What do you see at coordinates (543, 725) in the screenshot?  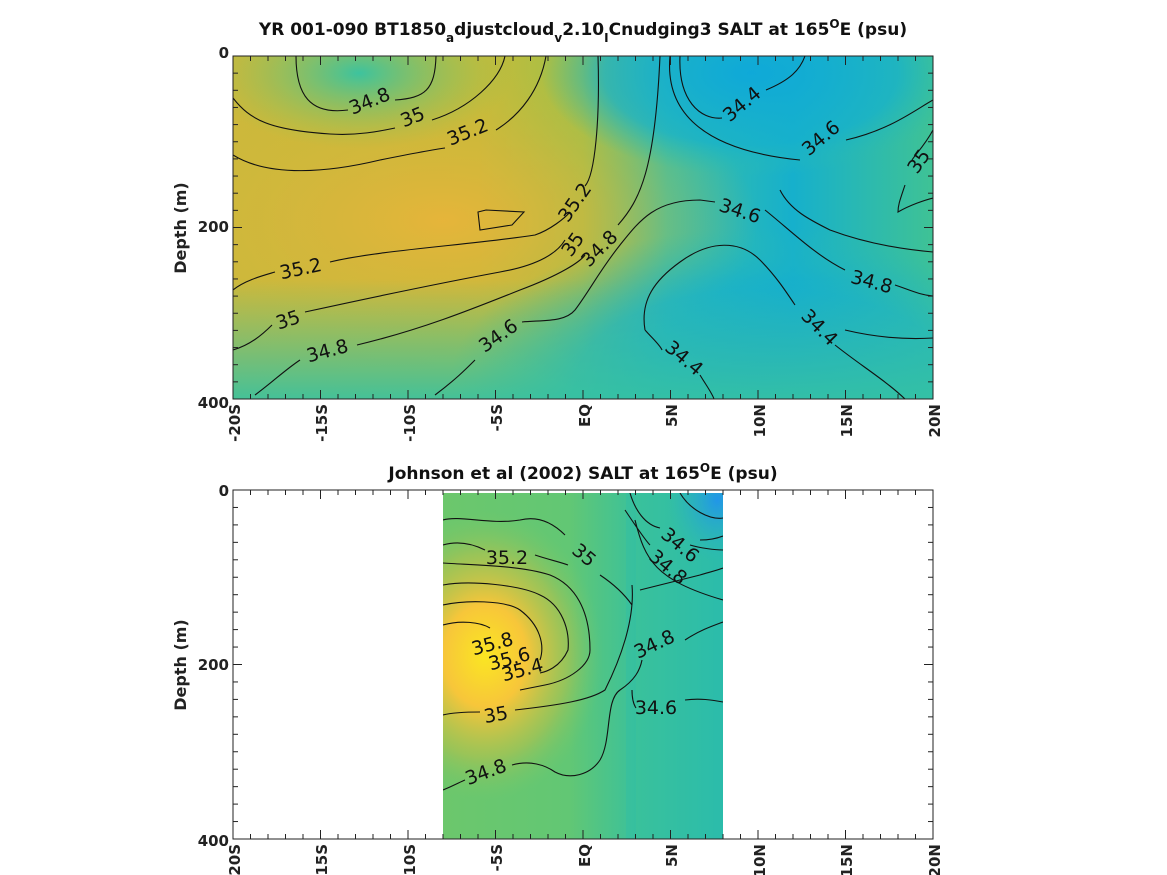 I see `bottom-contour-34-8-deep` at bounding box center [543, 725].